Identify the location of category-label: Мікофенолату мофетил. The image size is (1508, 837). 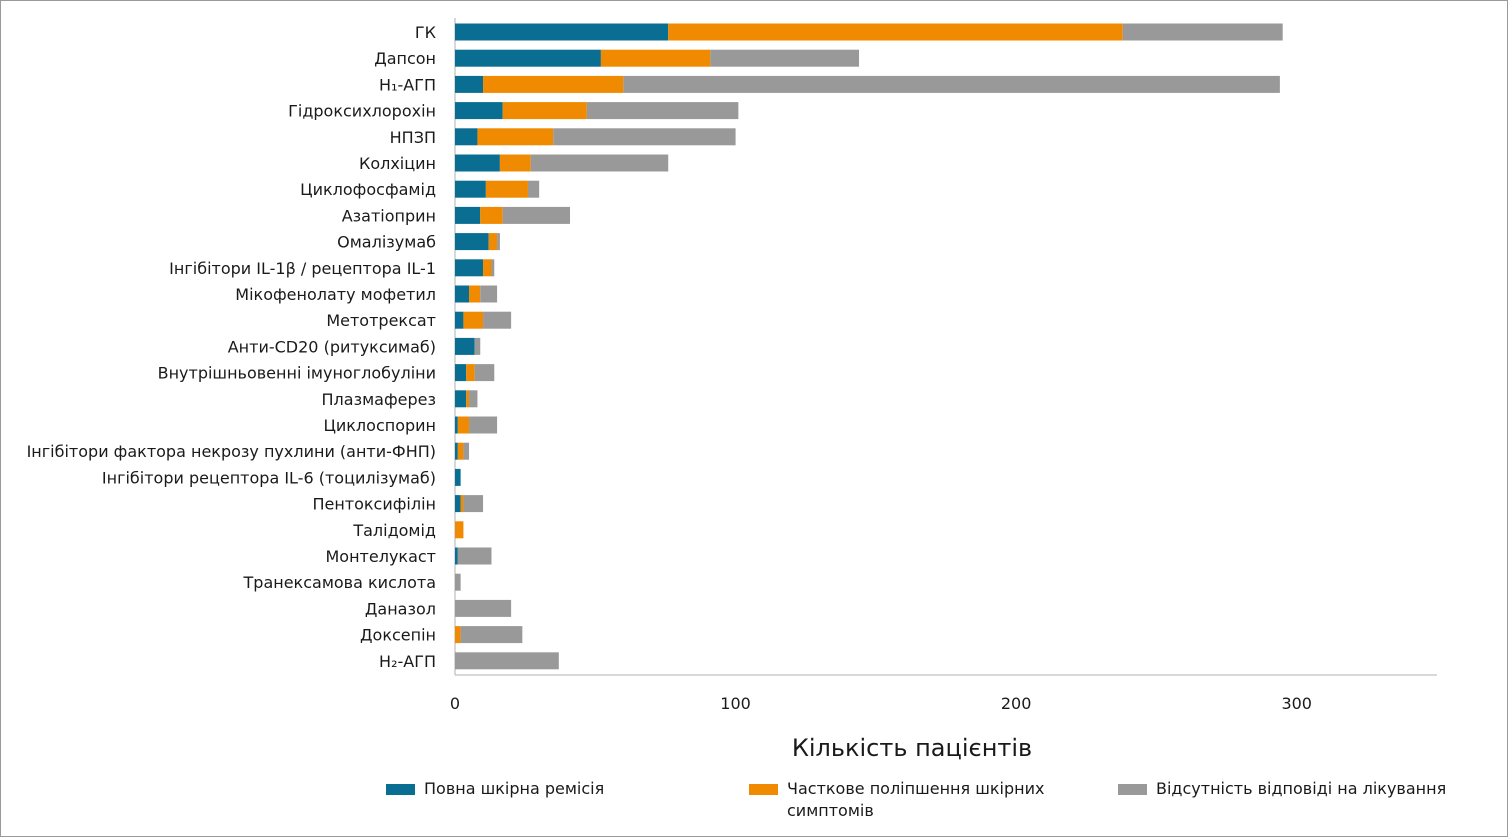
(335, 294).